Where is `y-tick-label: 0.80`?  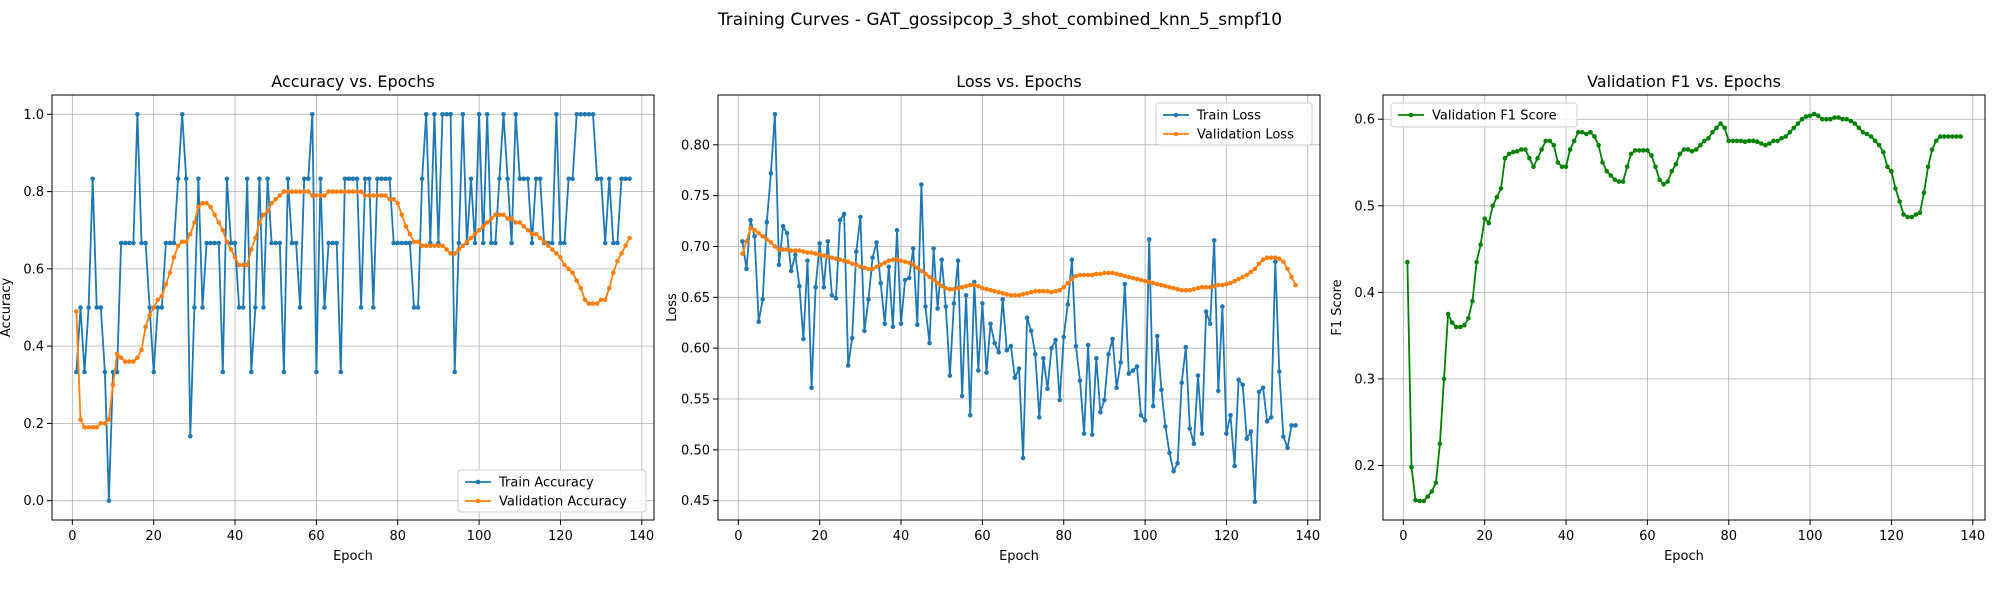 y-tick-label: 0.80 is located at coordinates (695, 145).